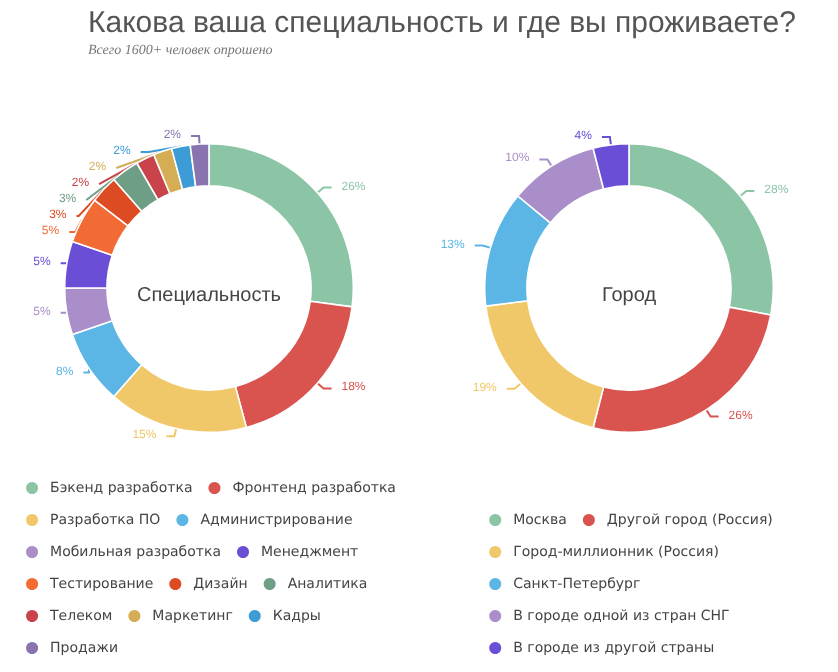 This screenshot has width=838, height=672. I want to click on chart-title: Какова ваша специальность и где вы проживаете?, so click(442, 23).